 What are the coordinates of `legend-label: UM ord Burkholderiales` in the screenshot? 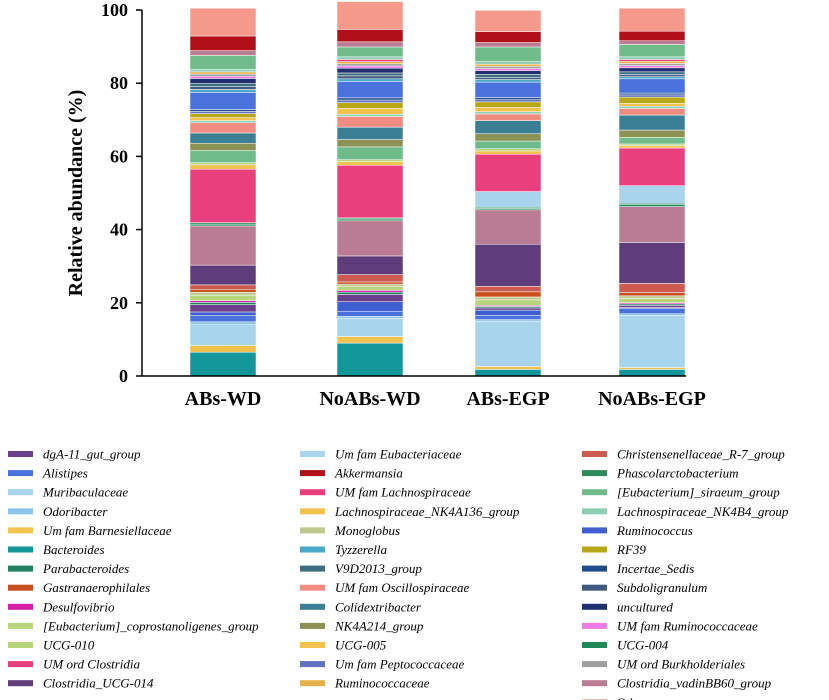 It's located at (681, 664).